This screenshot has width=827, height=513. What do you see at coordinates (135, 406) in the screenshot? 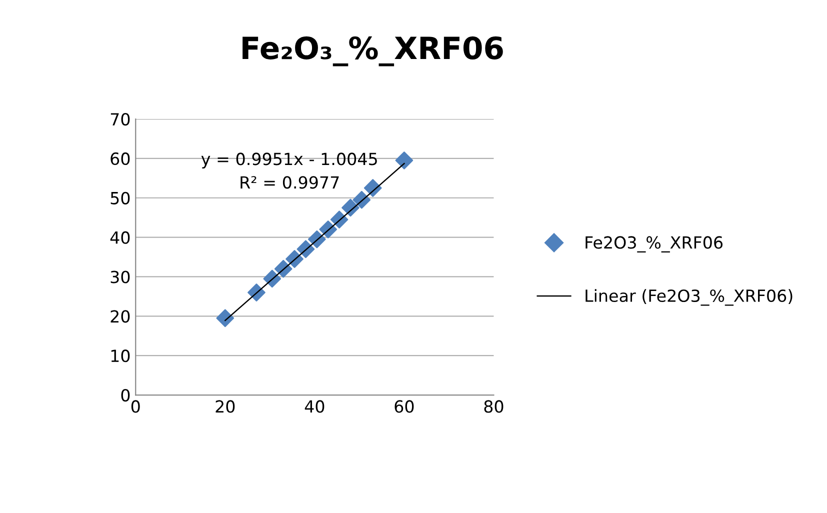
I see `x-tick-label: 0` at bounding box center [135, 406].